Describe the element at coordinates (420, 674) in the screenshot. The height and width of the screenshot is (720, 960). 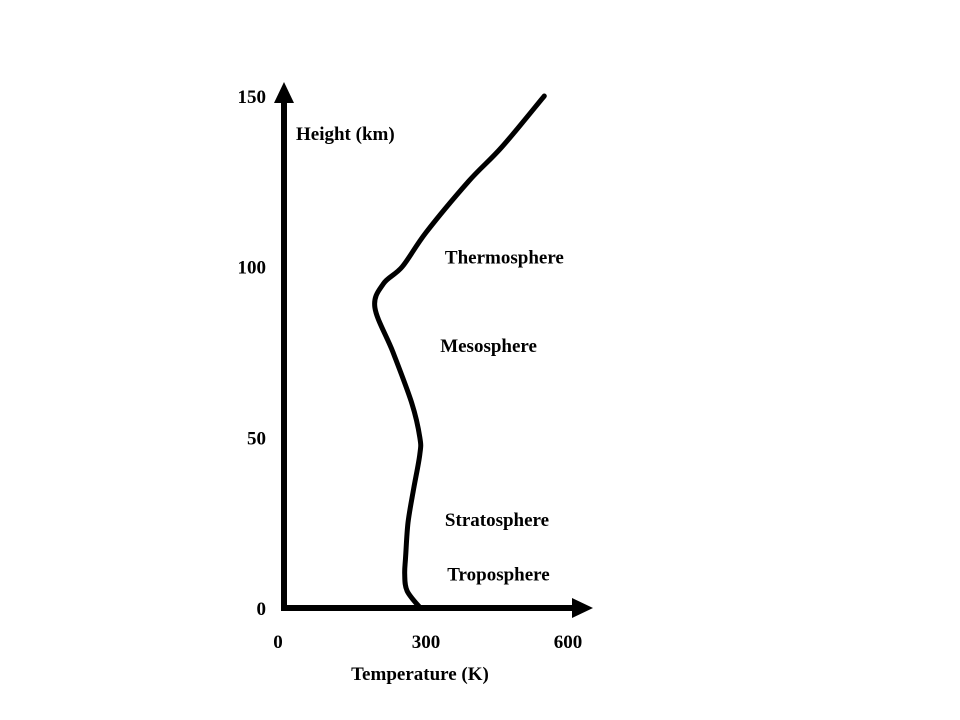
I see `x-axis-label: Temperature (K)` at that location.